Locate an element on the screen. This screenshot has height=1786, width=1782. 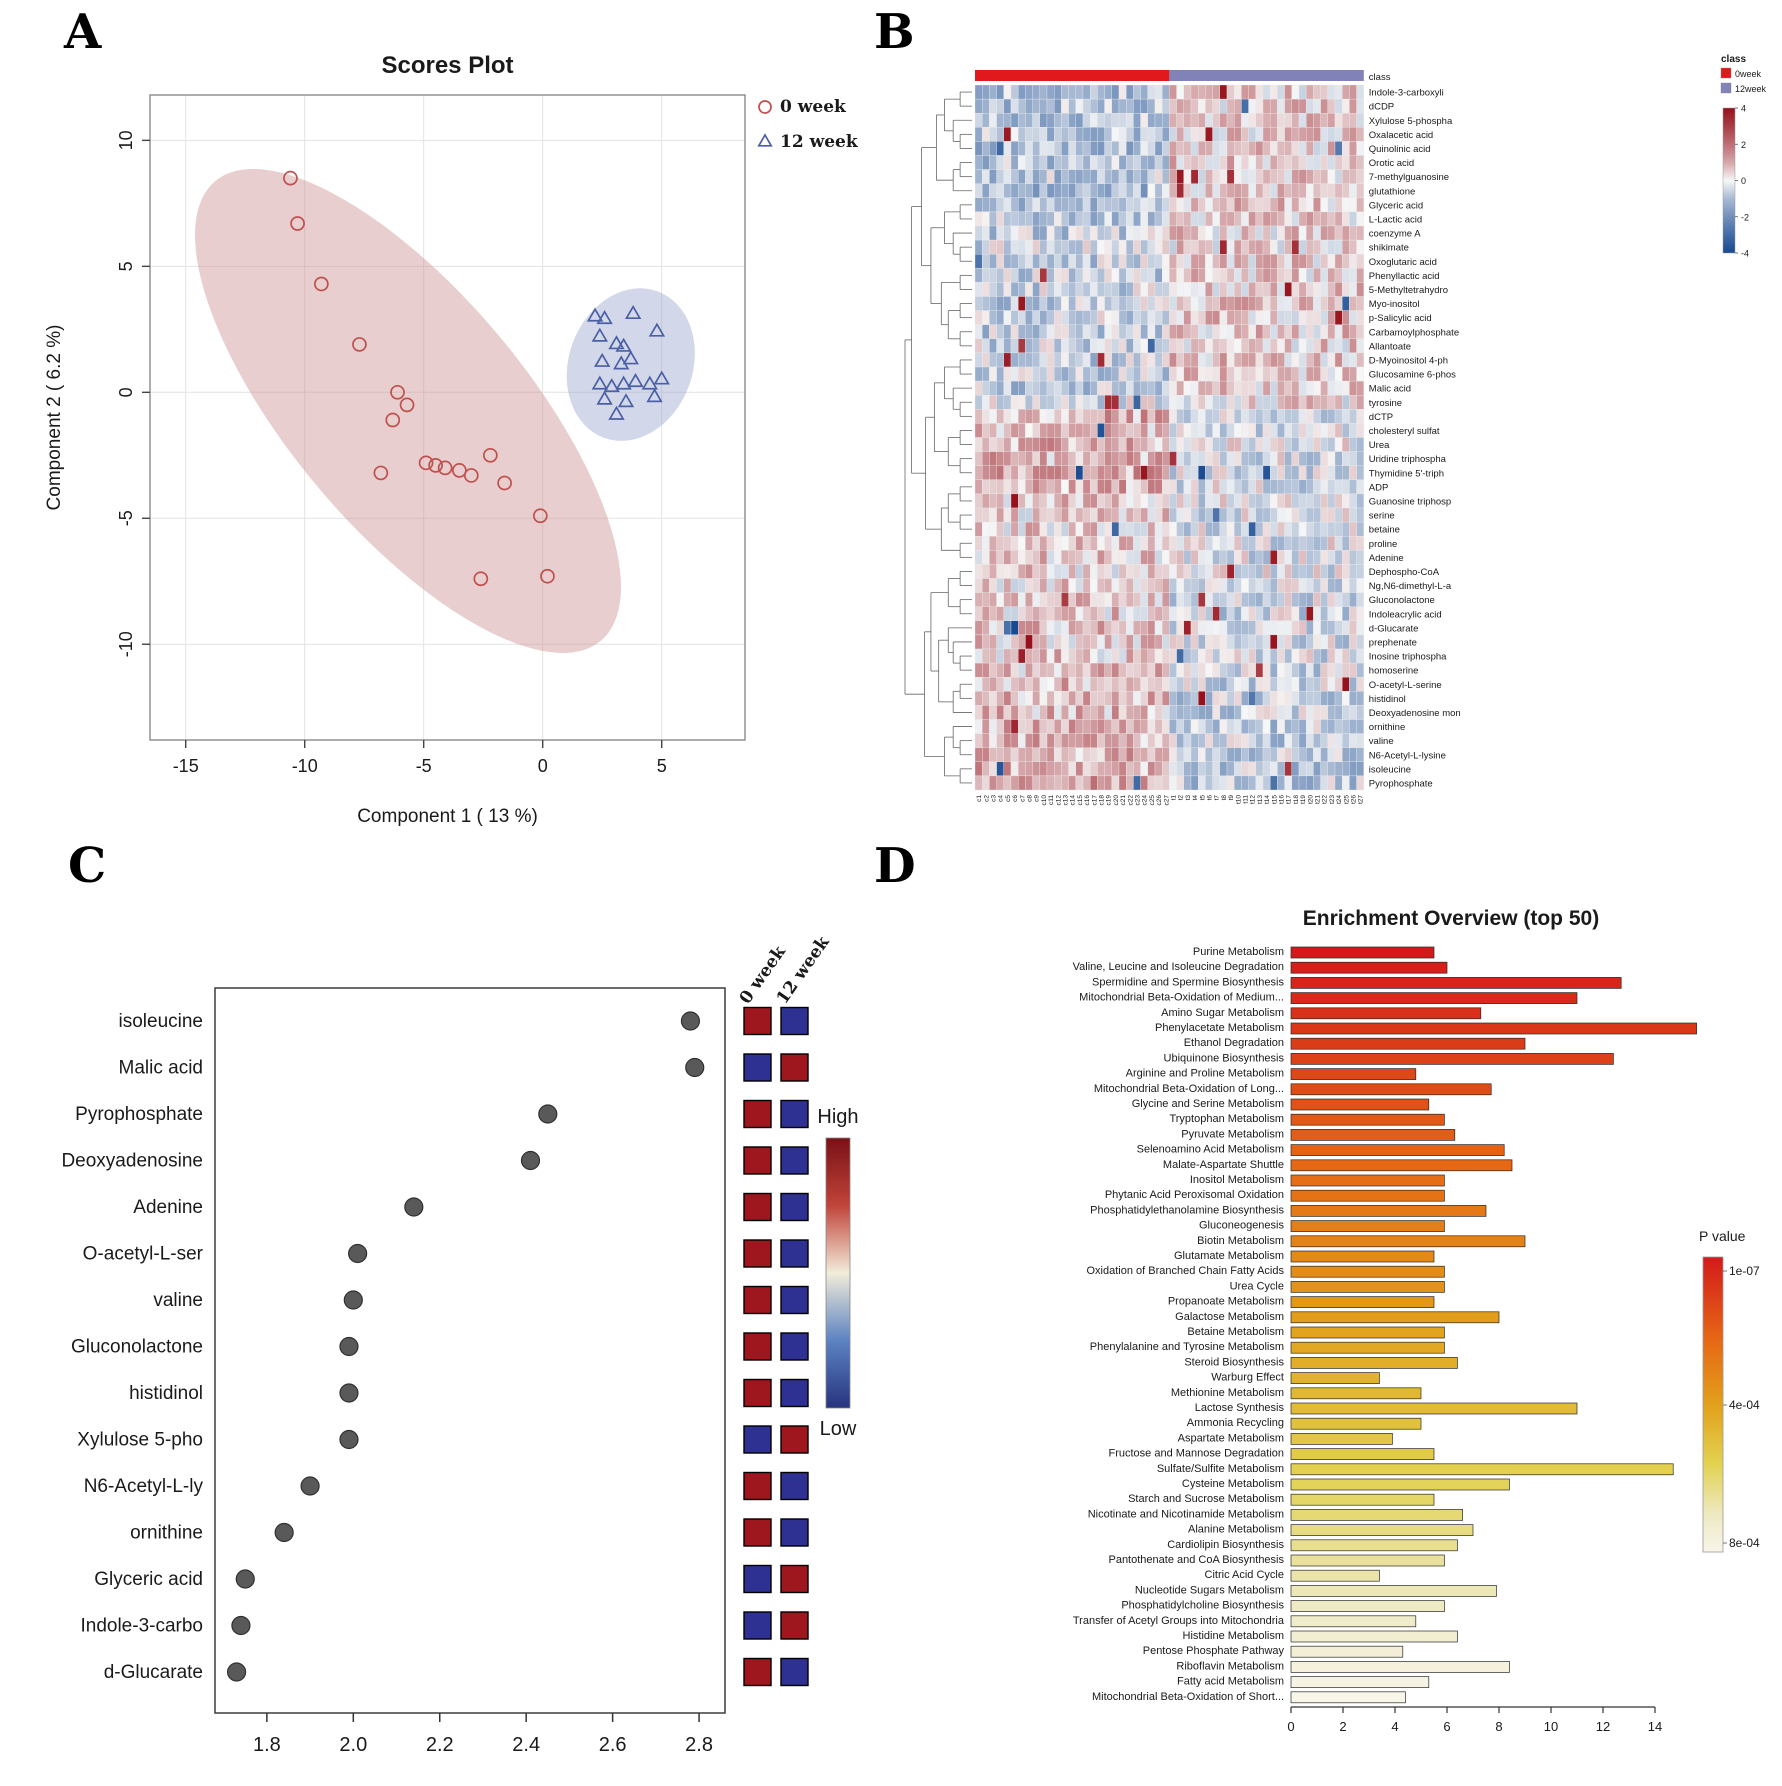
enrichment-bar is located at coordinates (1395, 1317).